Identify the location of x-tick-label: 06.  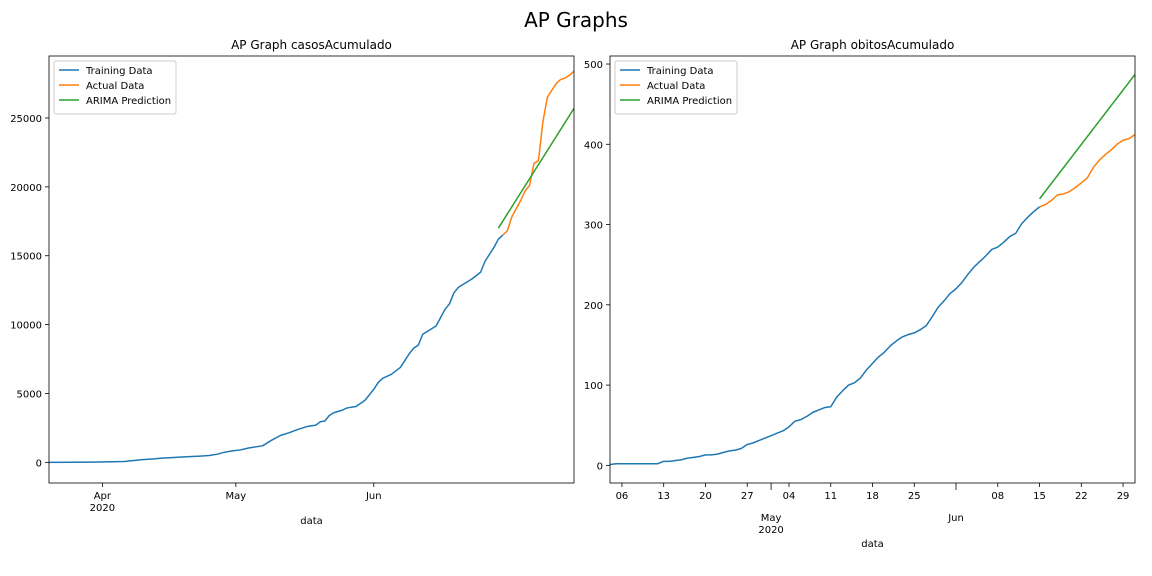
(622, 496).